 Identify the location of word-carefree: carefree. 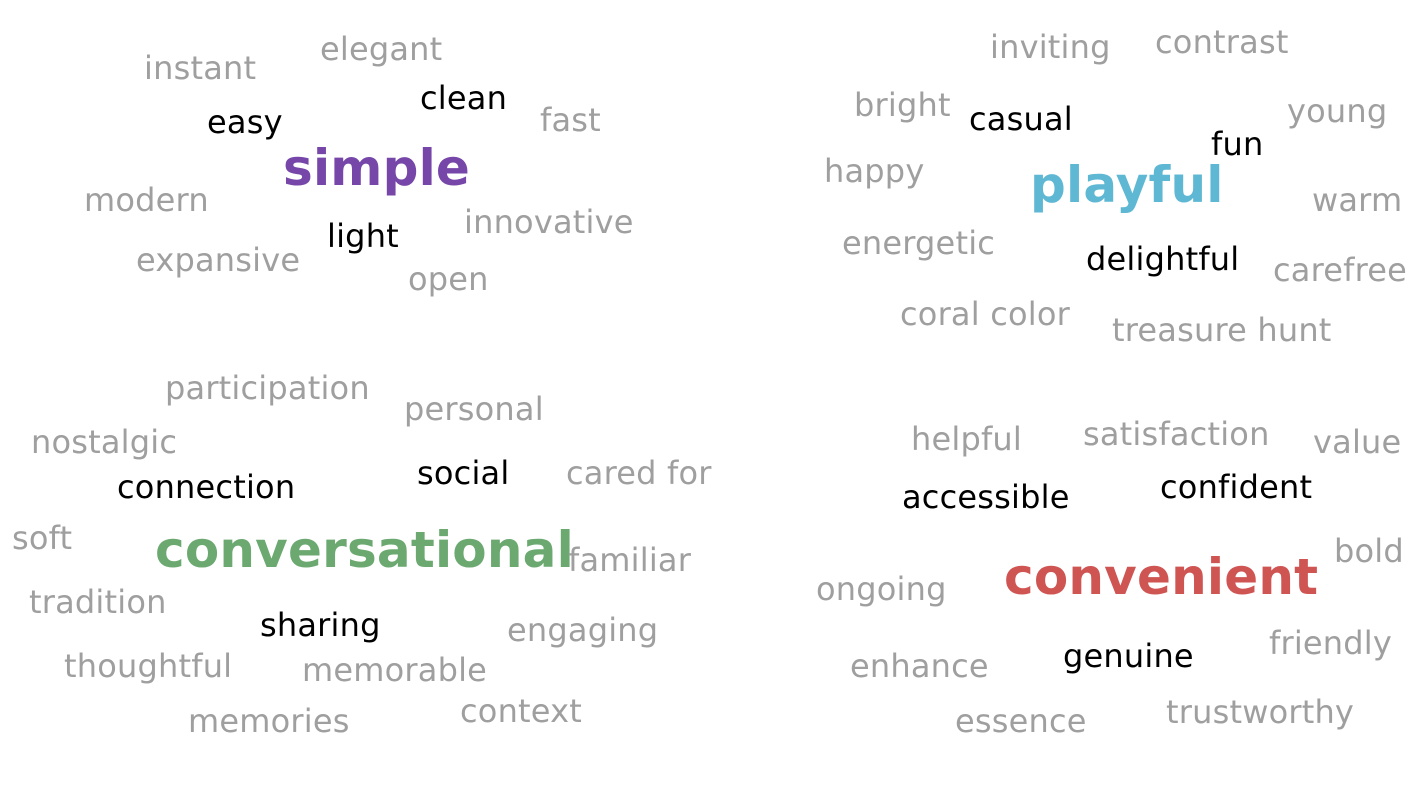
(1340, 270).